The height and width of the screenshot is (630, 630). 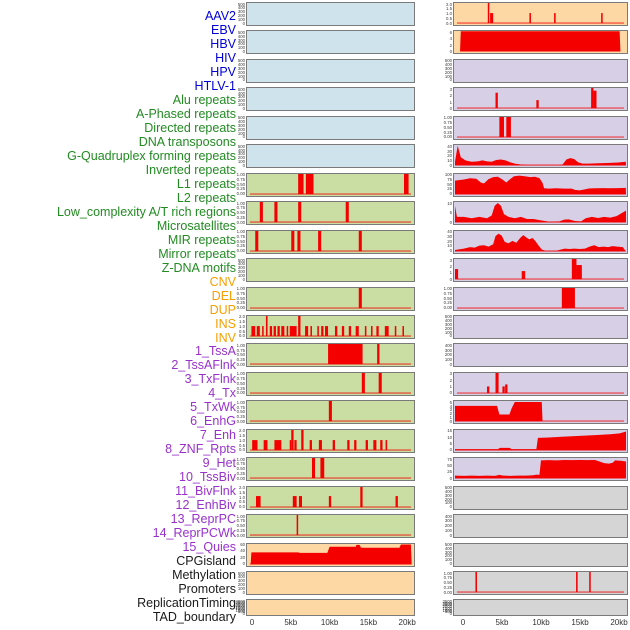 What do you see at coordinates (330, 608) in the screenshot?
I see `track-panel-dup` at bounding box center [330, 608].